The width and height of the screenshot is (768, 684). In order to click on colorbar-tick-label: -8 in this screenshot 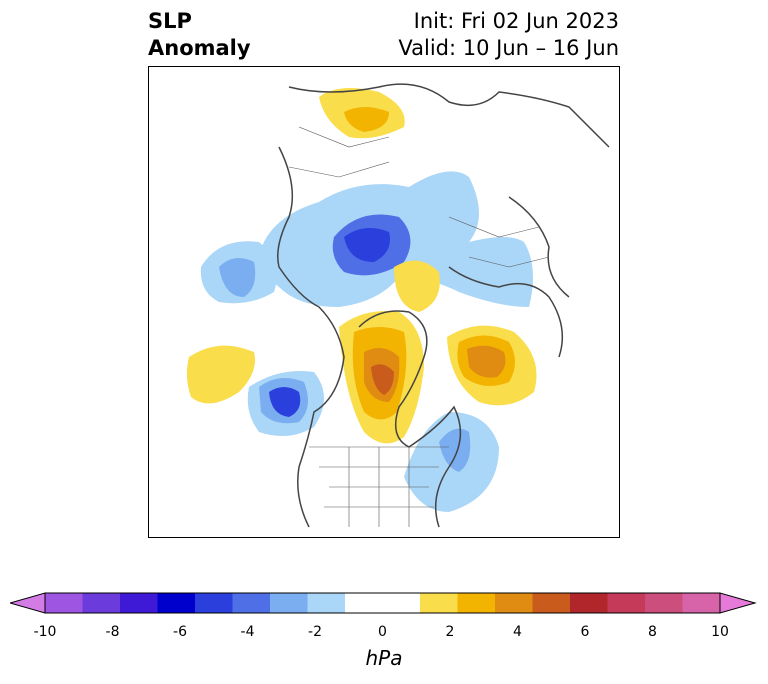, I will do `click(112, 632)`.